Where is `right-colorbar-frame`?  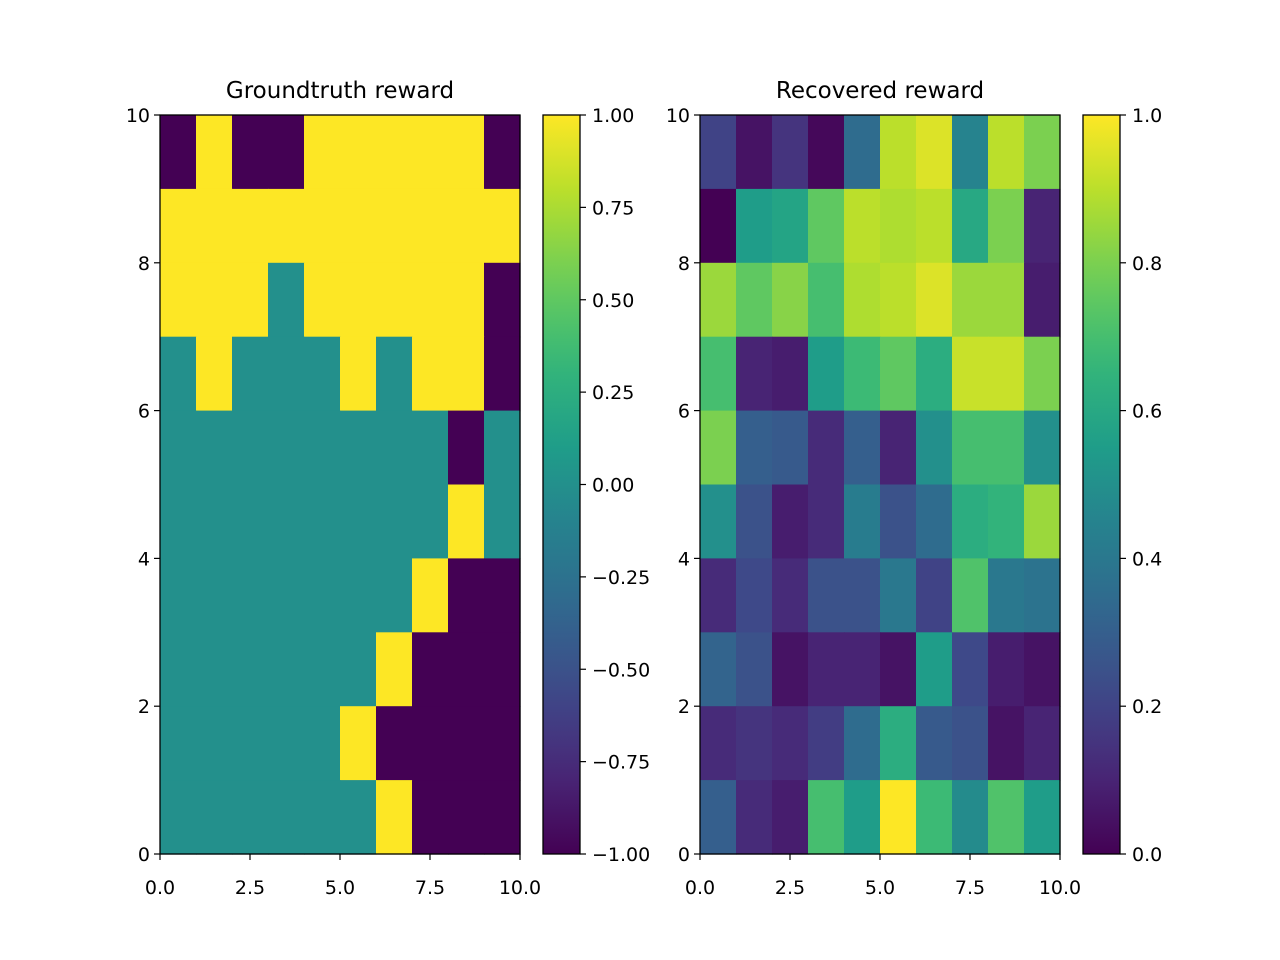
right-colorbar-frame is located at coordinates (1101, 484).